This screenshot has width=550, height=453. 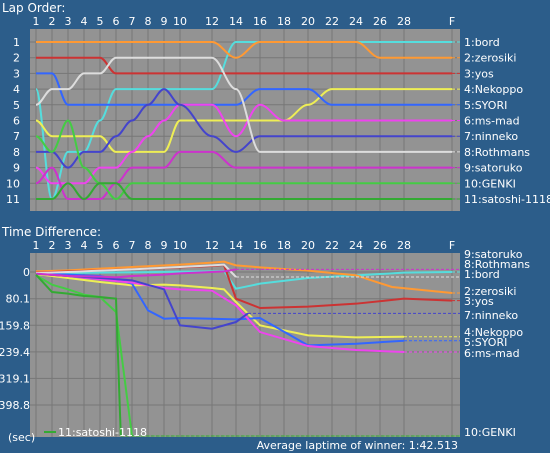 I want to click on y-tick-label: 319.1, so click(x=15, y=378).